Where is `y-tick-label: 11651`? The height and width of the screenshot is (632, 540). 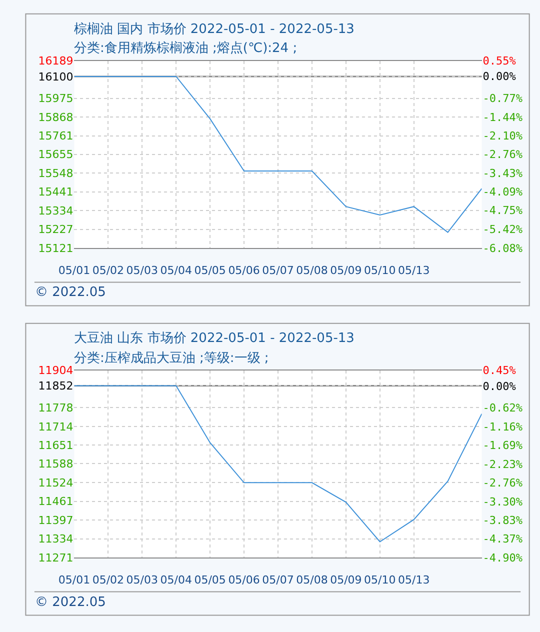
y-tick-label: 11651 is located at coordinates (56, 445).